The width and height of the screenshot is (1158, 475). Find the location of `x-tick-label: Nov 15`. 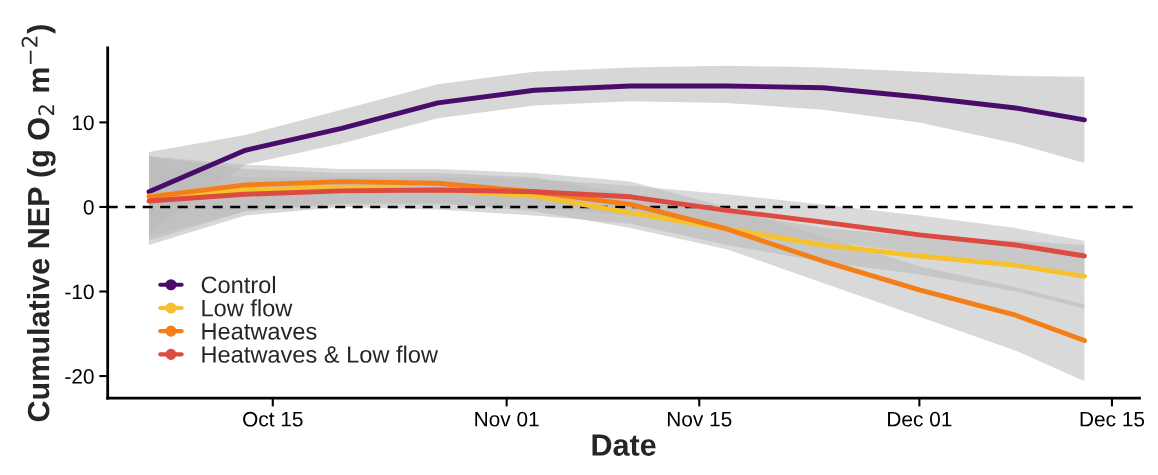

x-tick-label: Nov 15 is located at coordinates (699, 419).